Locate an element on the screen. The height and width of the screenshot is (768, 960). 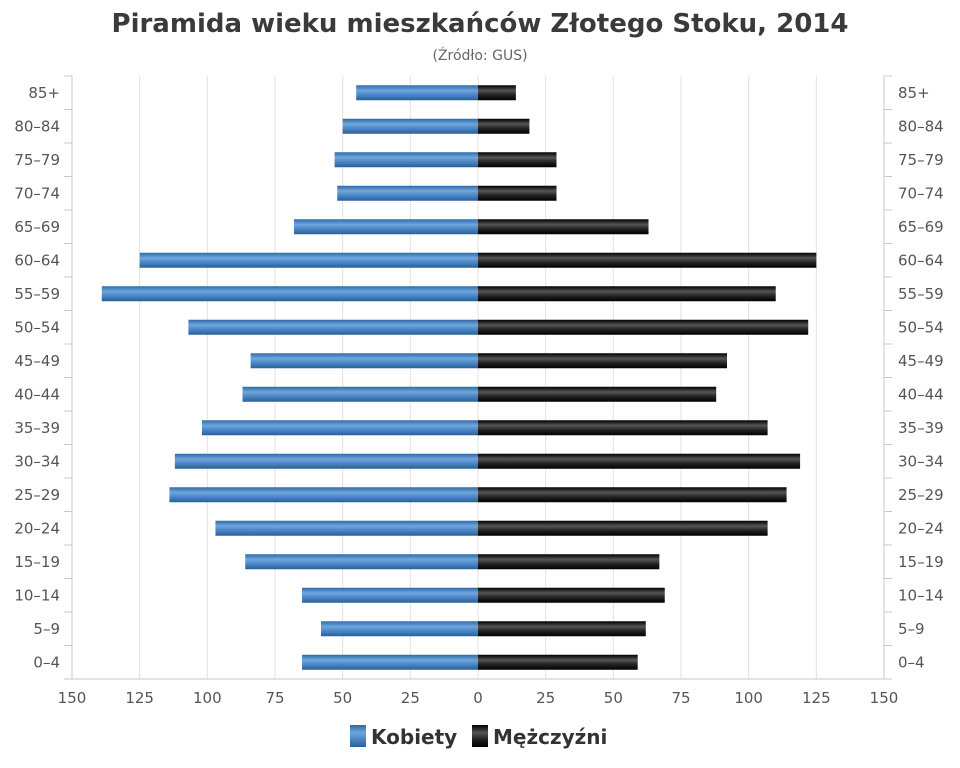
category-label-left: 65–69 is located at coordinates (37, 227).